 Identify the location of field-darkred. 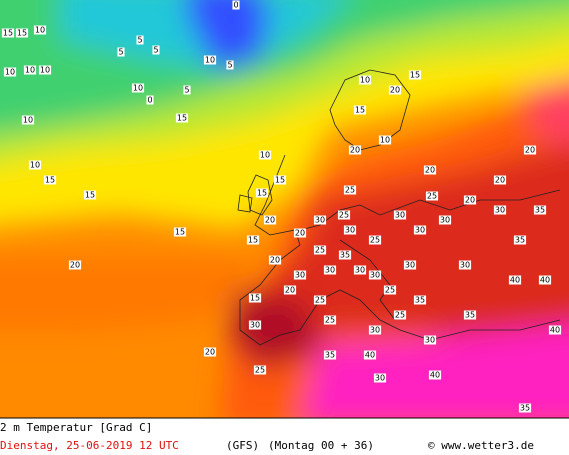
(280, 330).